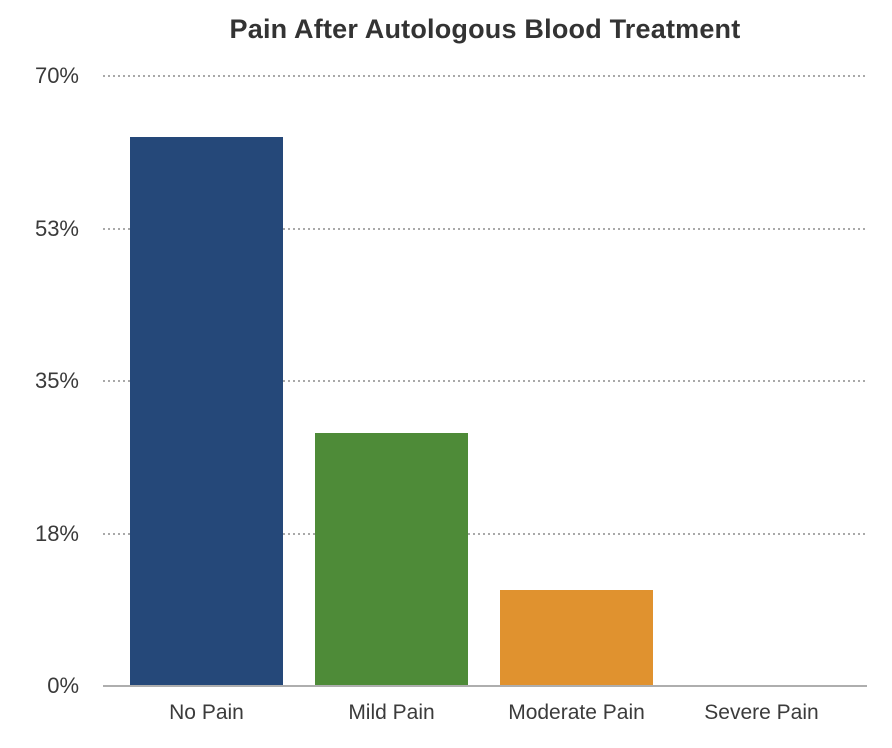 This screenshot has height=748, width=892. I want to click on x-axis-line, so click(485, 686).